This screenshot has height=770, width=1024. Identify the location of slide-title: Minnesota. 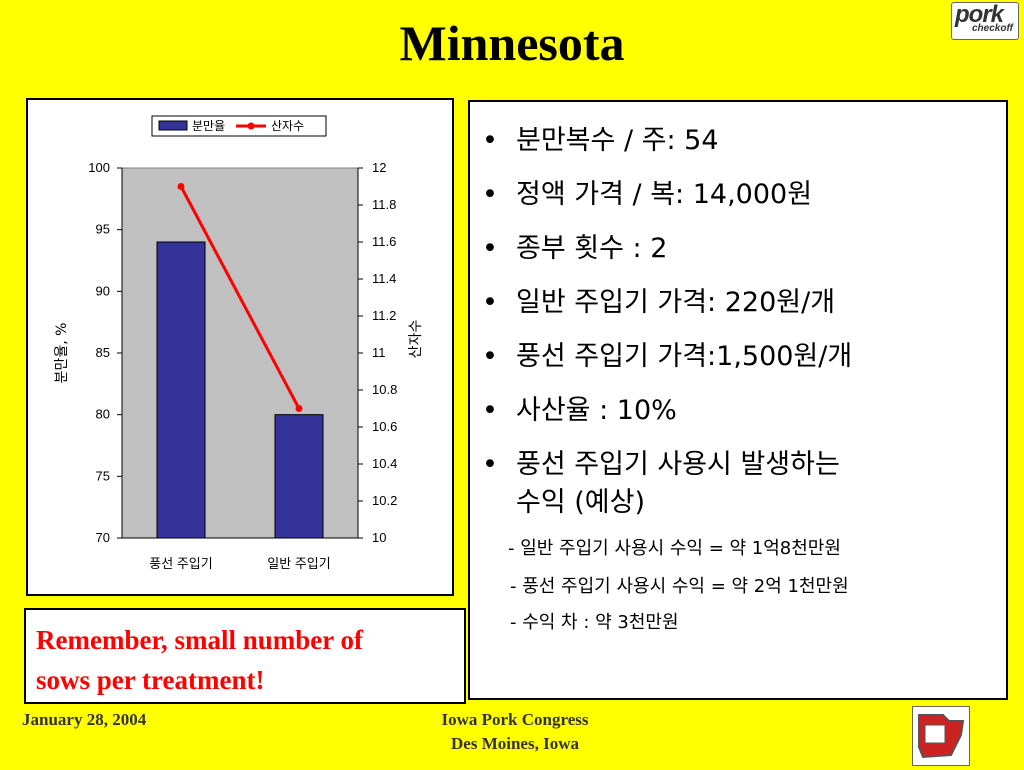
(512, 43).